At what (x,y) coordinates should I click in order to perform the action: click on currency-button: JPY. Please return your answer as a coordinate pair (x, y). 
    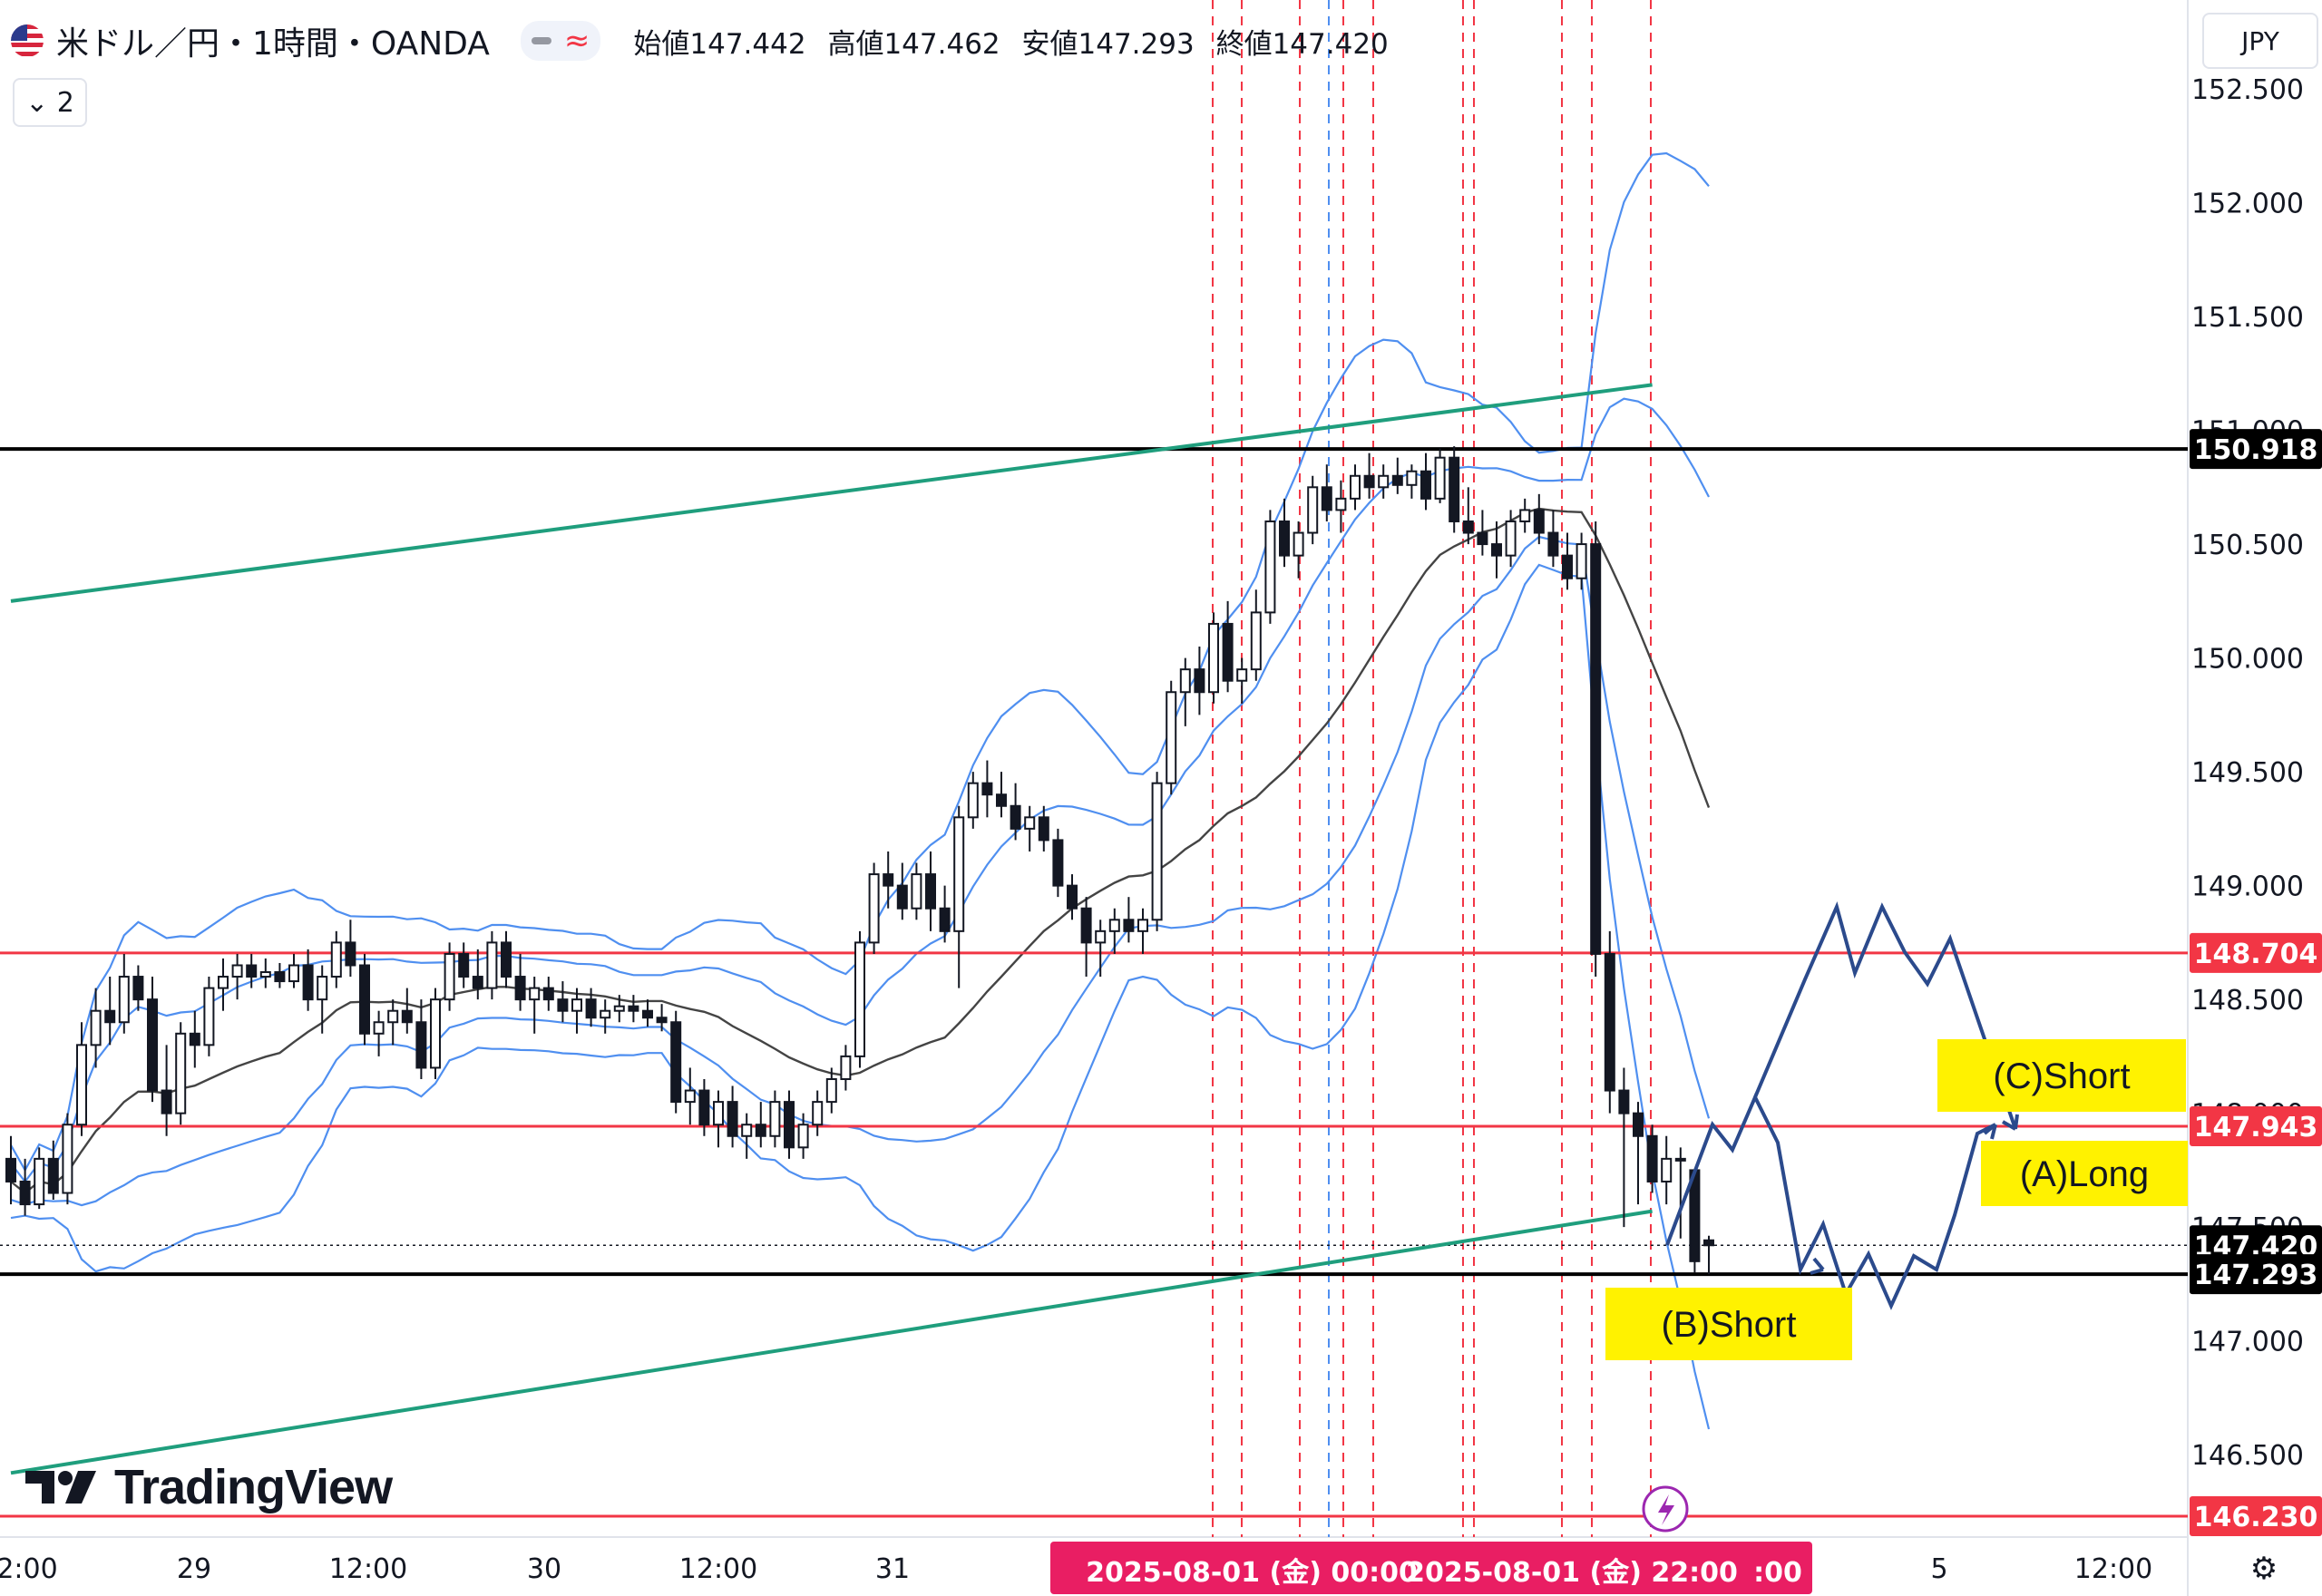
    Looking at the image, I should click on (2260, 41).